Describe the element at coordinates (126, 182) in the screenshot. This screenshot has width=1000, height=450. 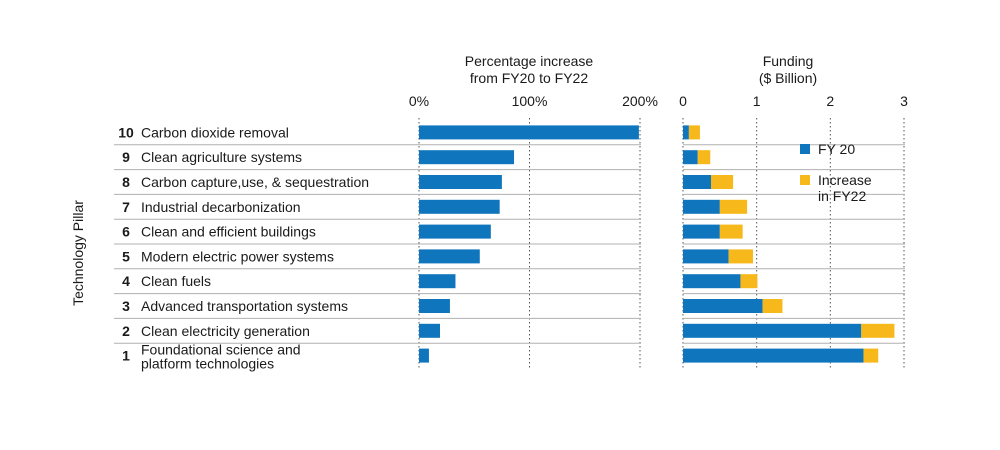
I see `category-number: 8` at that location.